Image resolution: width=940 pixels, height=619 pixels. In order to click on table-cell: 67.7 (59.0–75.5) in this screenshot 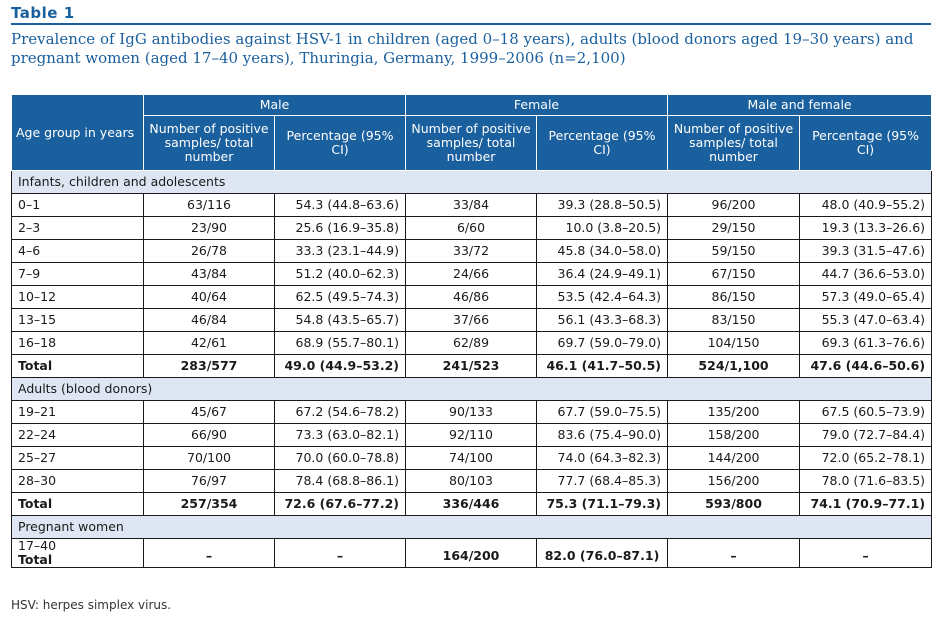, I will do `click(602, 412)`.